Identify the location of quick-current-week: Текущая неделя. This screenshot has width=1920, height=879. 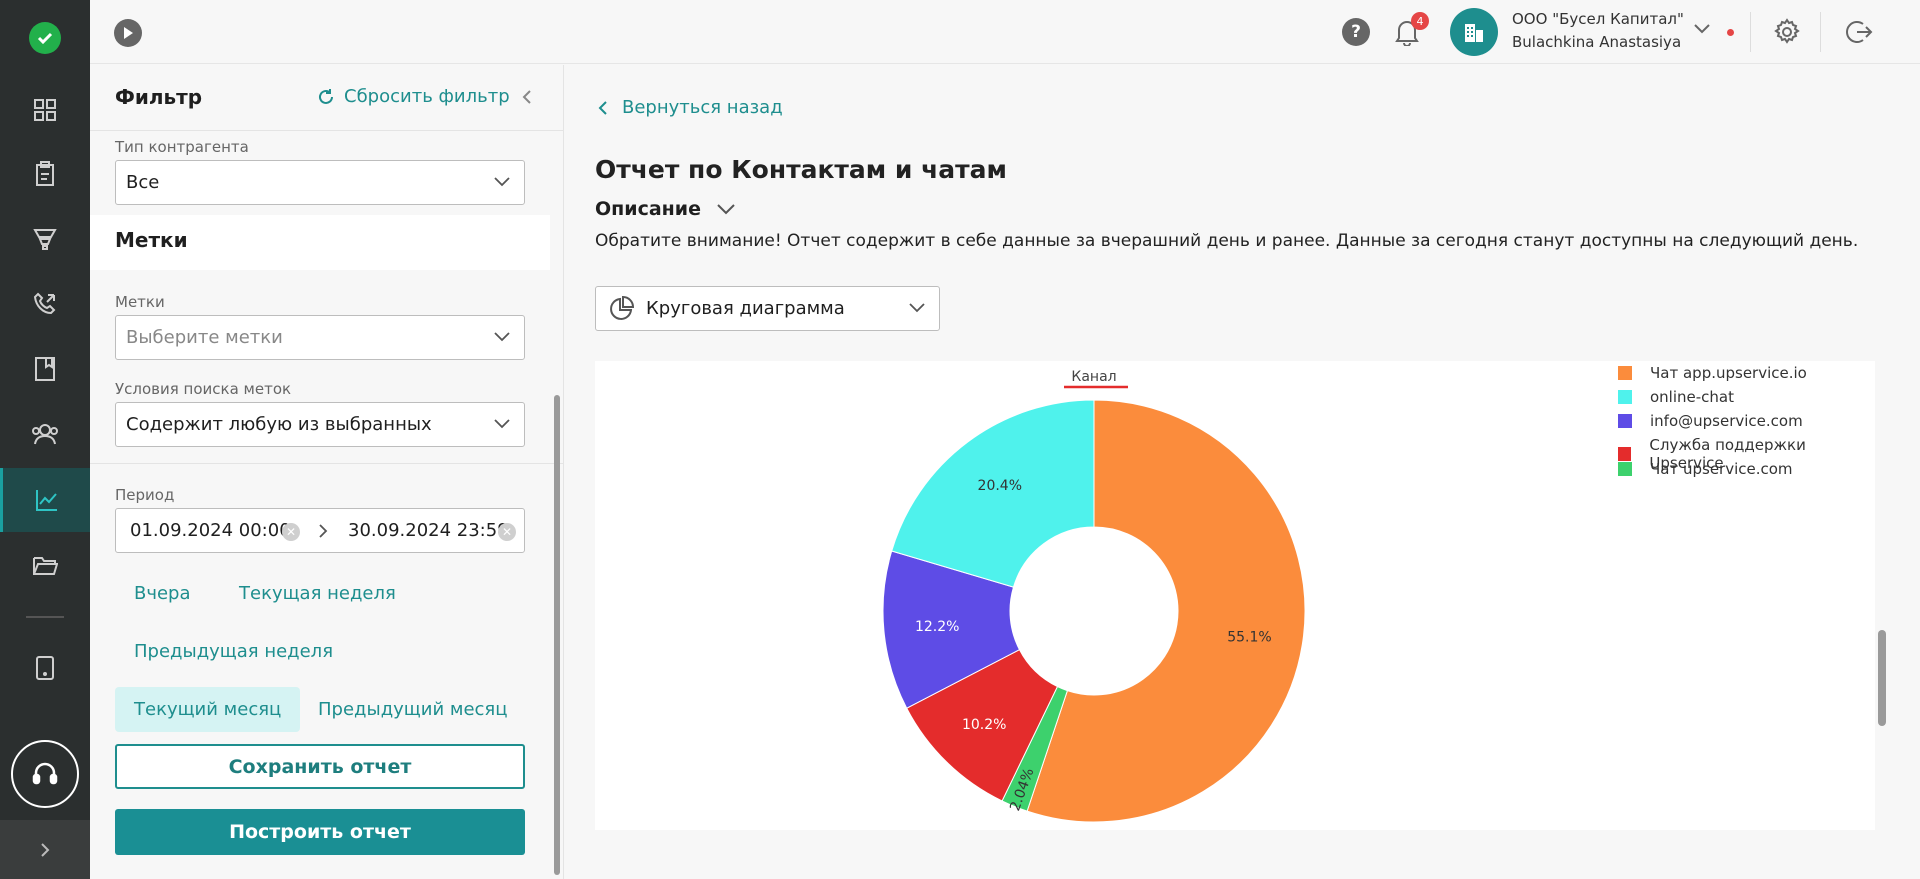
(317, 593).